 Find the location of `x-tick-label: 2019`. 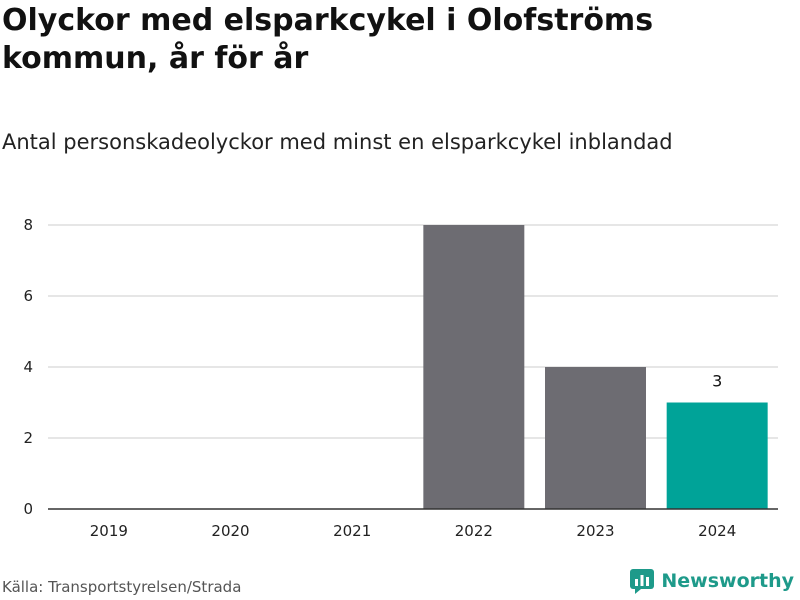

x-tick-label: 2019 is located at coordinates (109, 531).